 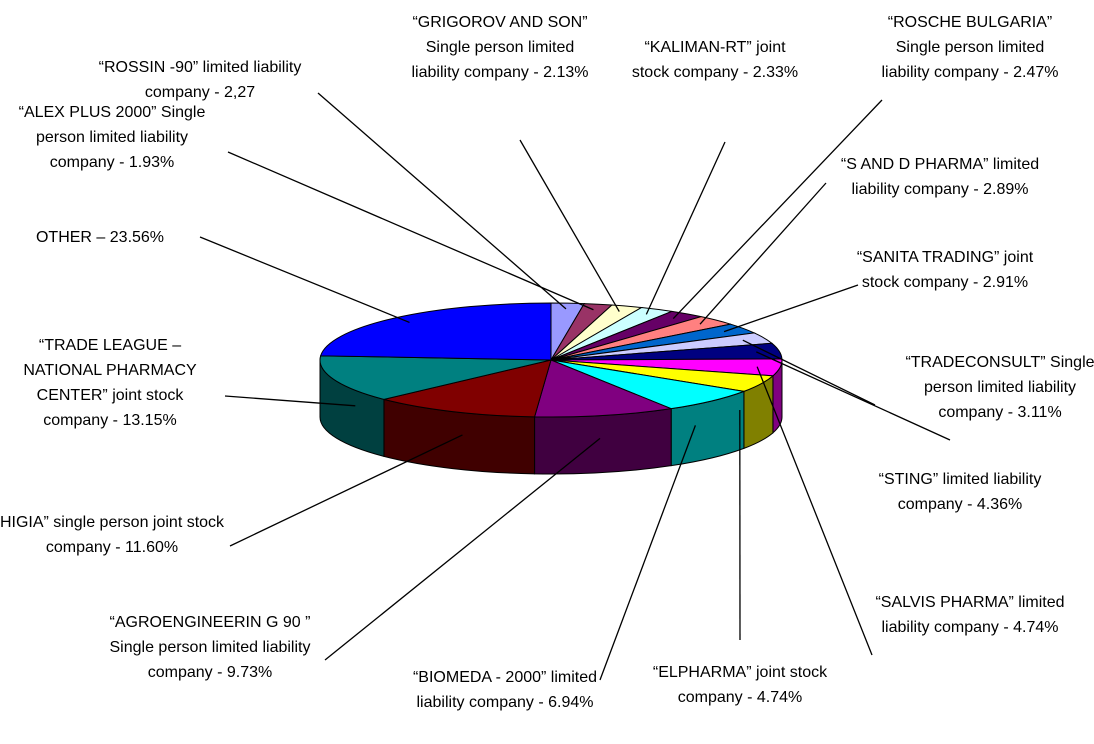 What do you see at coordinates (999, 504) in the screenshot?
I see `value-label: 4.36%` at bounding box center [999, 504].